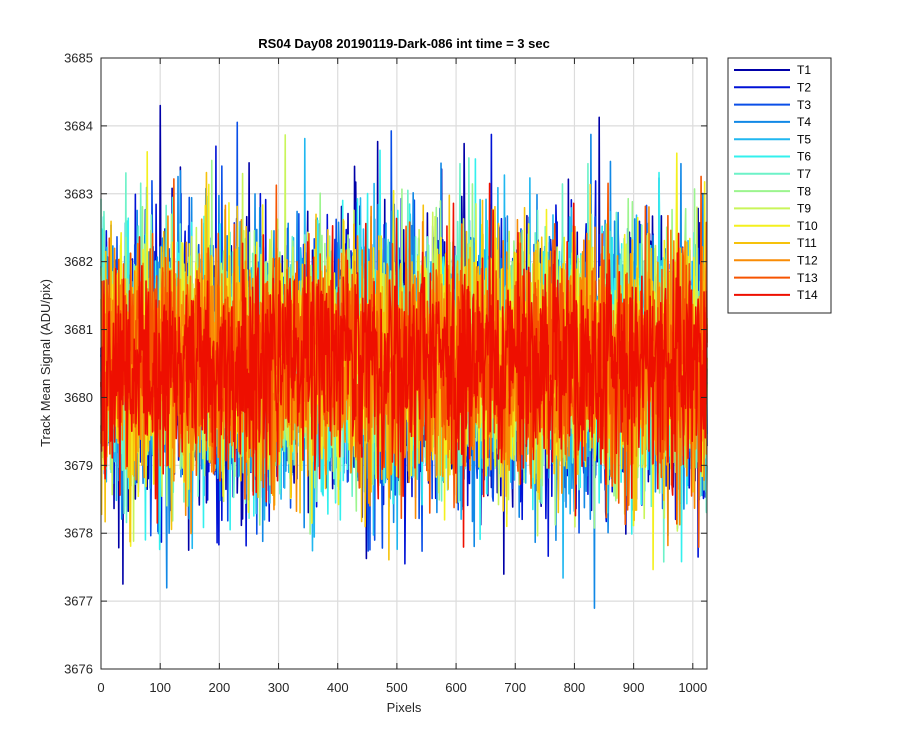 The height and width of the screenshot is (750, 900). Describe the element at coordinates (807, 261) in the screenshot. I see `legend-label-t12: T12` at that location.